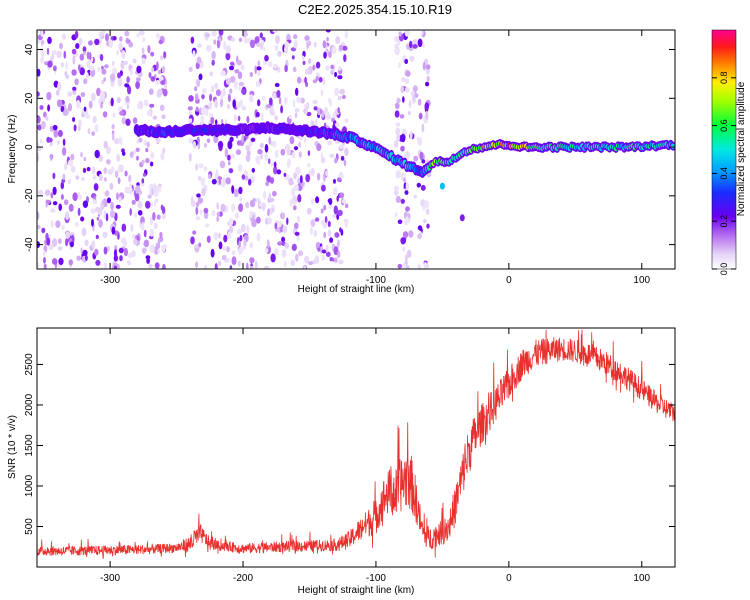 The width and height of the screenshot is (750, 600). What do you see at coordinates (724, 173) in the screenshot?
I see `colorbar-tick-label: 0.4` at bounding box center [724, 173].